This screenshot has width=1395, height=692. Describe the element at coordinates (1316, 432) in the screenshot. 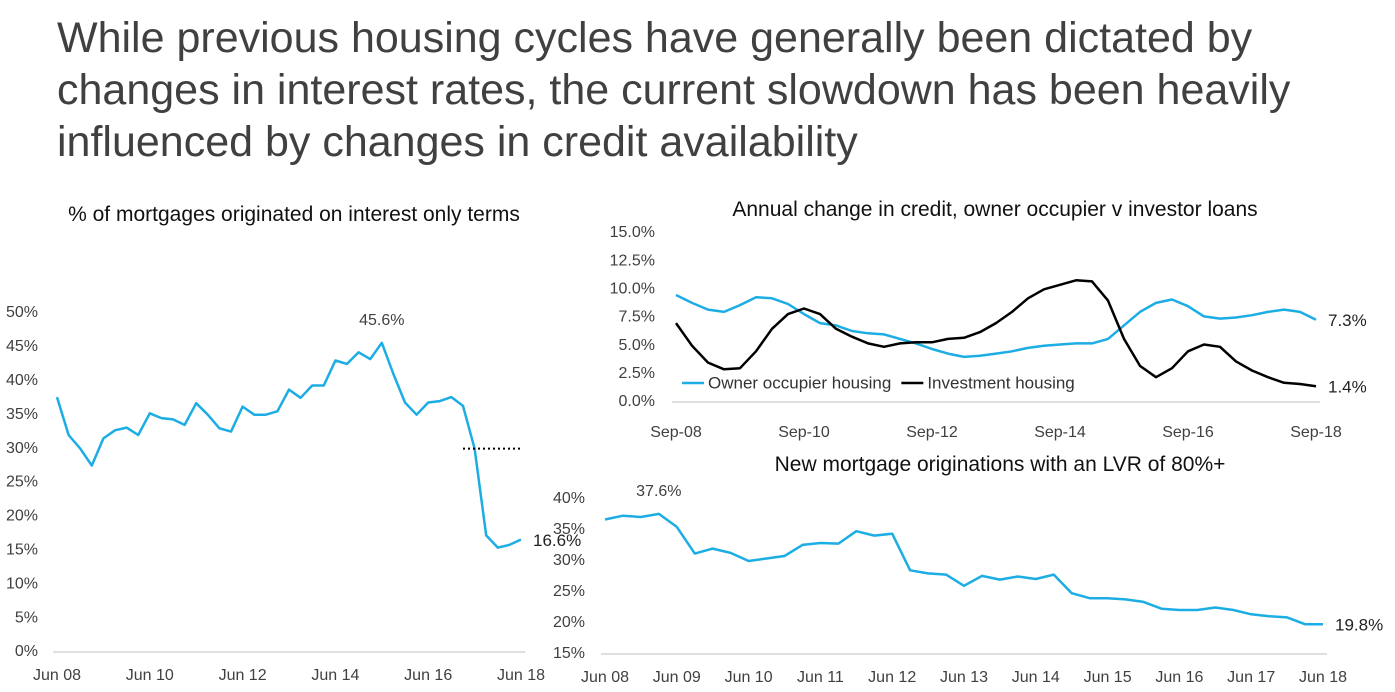

I see `x-tick-label: Sep-18` at that location.